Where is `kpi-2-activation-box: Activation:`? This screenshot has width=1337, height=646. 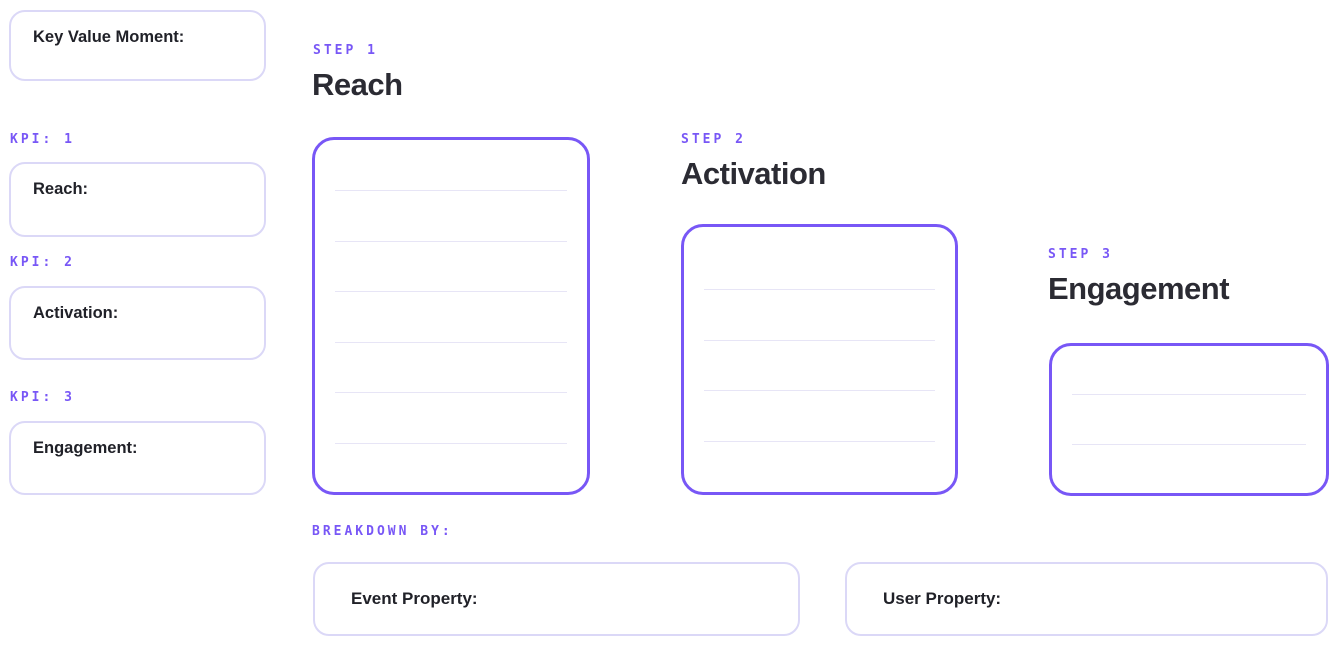
kpi-2-activation-box: Activation: is located at coordinates (137, 323).